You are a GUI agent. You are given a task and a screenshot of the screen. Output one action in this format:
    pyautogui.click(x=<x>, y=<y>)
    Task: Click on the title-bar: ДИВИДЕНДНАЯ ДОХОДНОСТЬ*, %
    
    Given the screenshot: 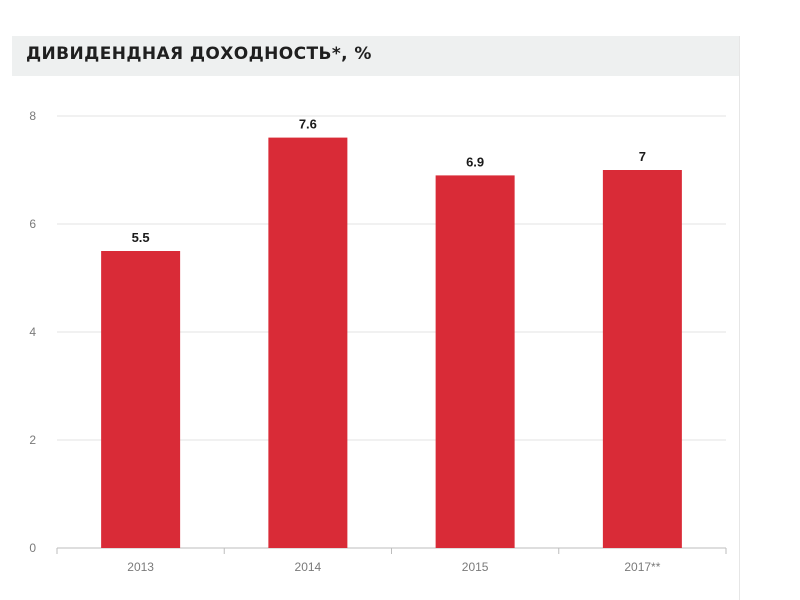 What is the action you would take?
    pyautogui.click(x=375, y=56)
    